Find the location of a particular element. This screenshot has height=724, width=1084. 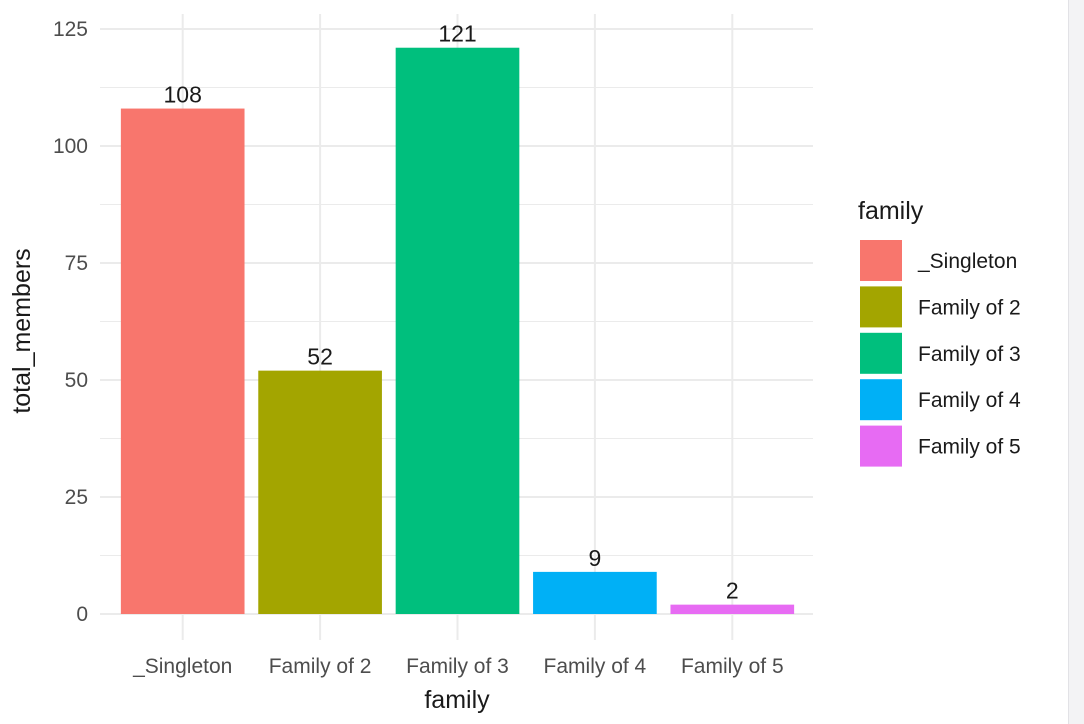

y-tick-label: 0 is located at coordinates (82, 614).